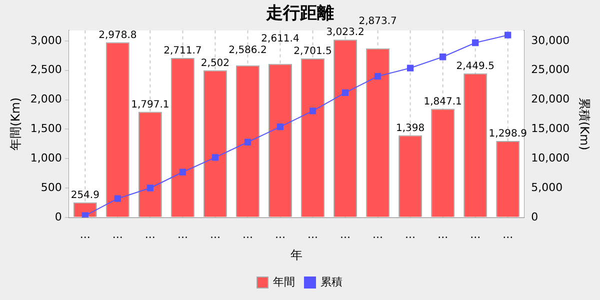 This screenshot has width=600, height=300. I want to click on y-tick-label: 2,000, so click(46, 99).